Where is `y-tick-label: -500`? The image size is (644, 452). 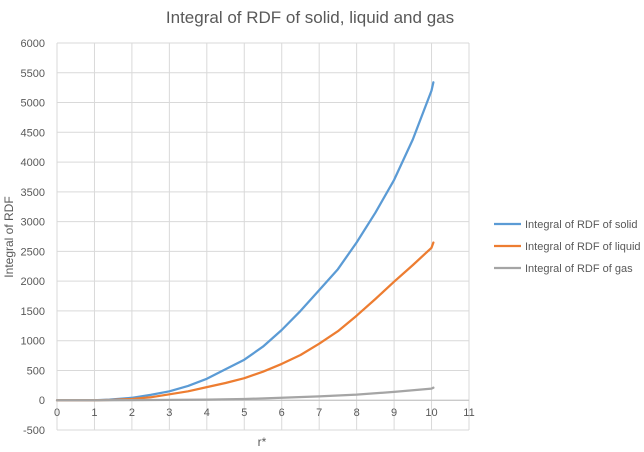
y-tick-label: -500 is located at coordinates (34, 431).